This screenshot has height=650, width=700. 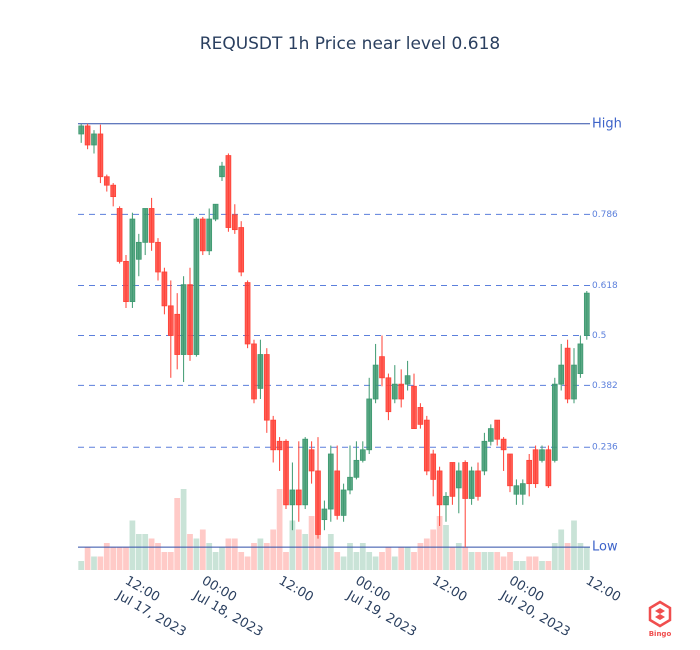 I want to click on x-tick-label: 12:00, so click(x=296, y=590).